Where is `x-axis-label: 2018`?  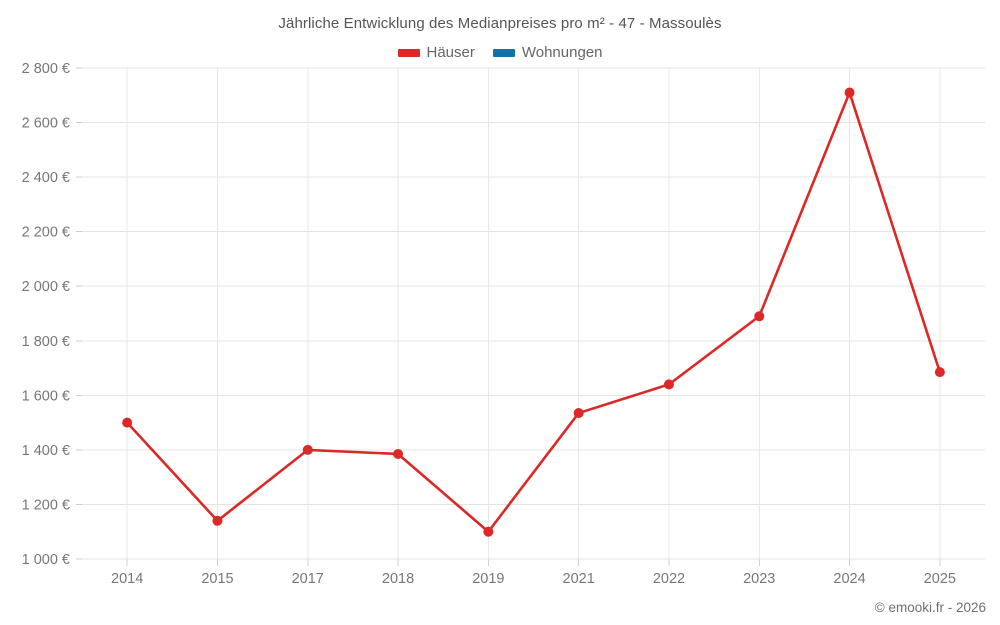 x-axis-label: 2018 is located at coordinates (398, 579).